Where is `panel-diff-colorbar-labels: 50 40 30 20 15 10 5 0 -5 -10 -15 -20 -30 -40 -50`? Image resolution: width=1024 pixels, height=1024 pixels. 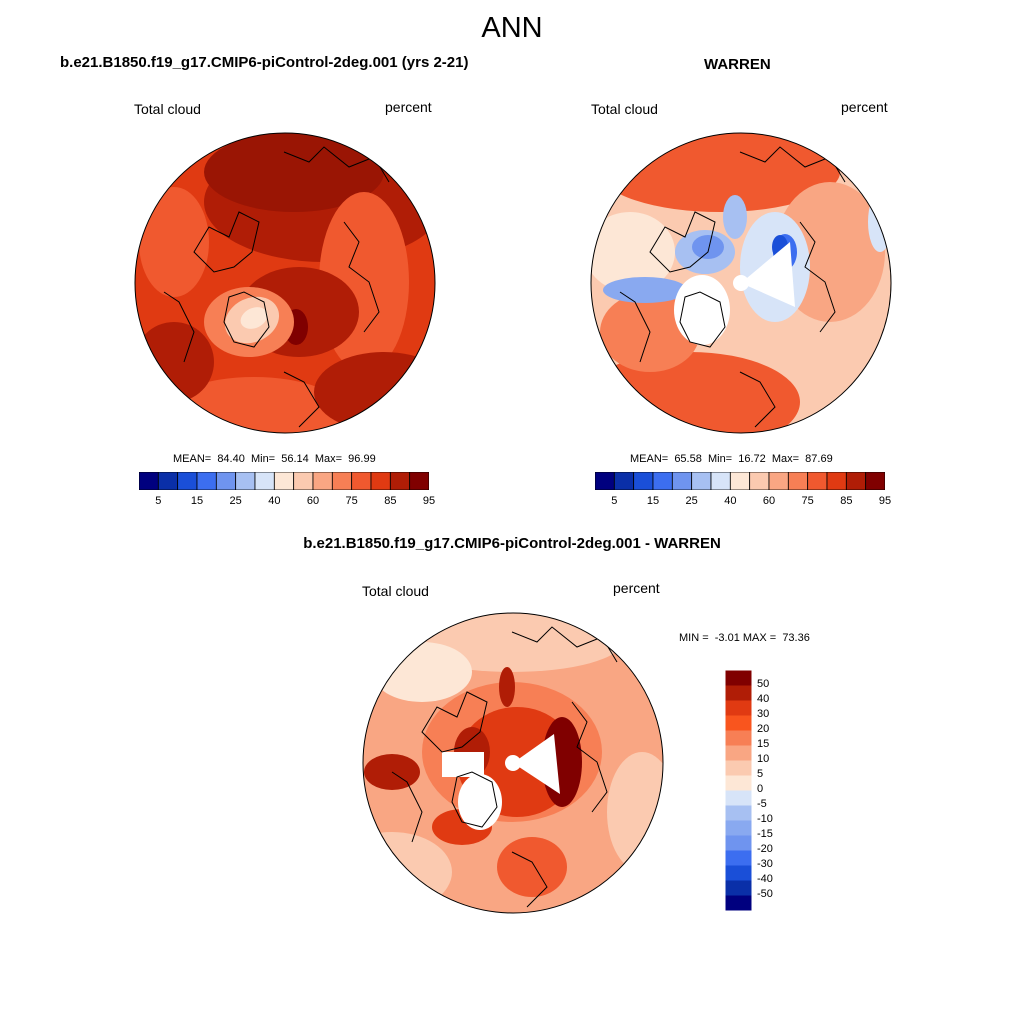 panel-diff-colorbar-labels: 50 40 30 20 15 10 5 0 -5 -10 -15 -20 -30 -40 -50 is located at coordinates (777, 790).